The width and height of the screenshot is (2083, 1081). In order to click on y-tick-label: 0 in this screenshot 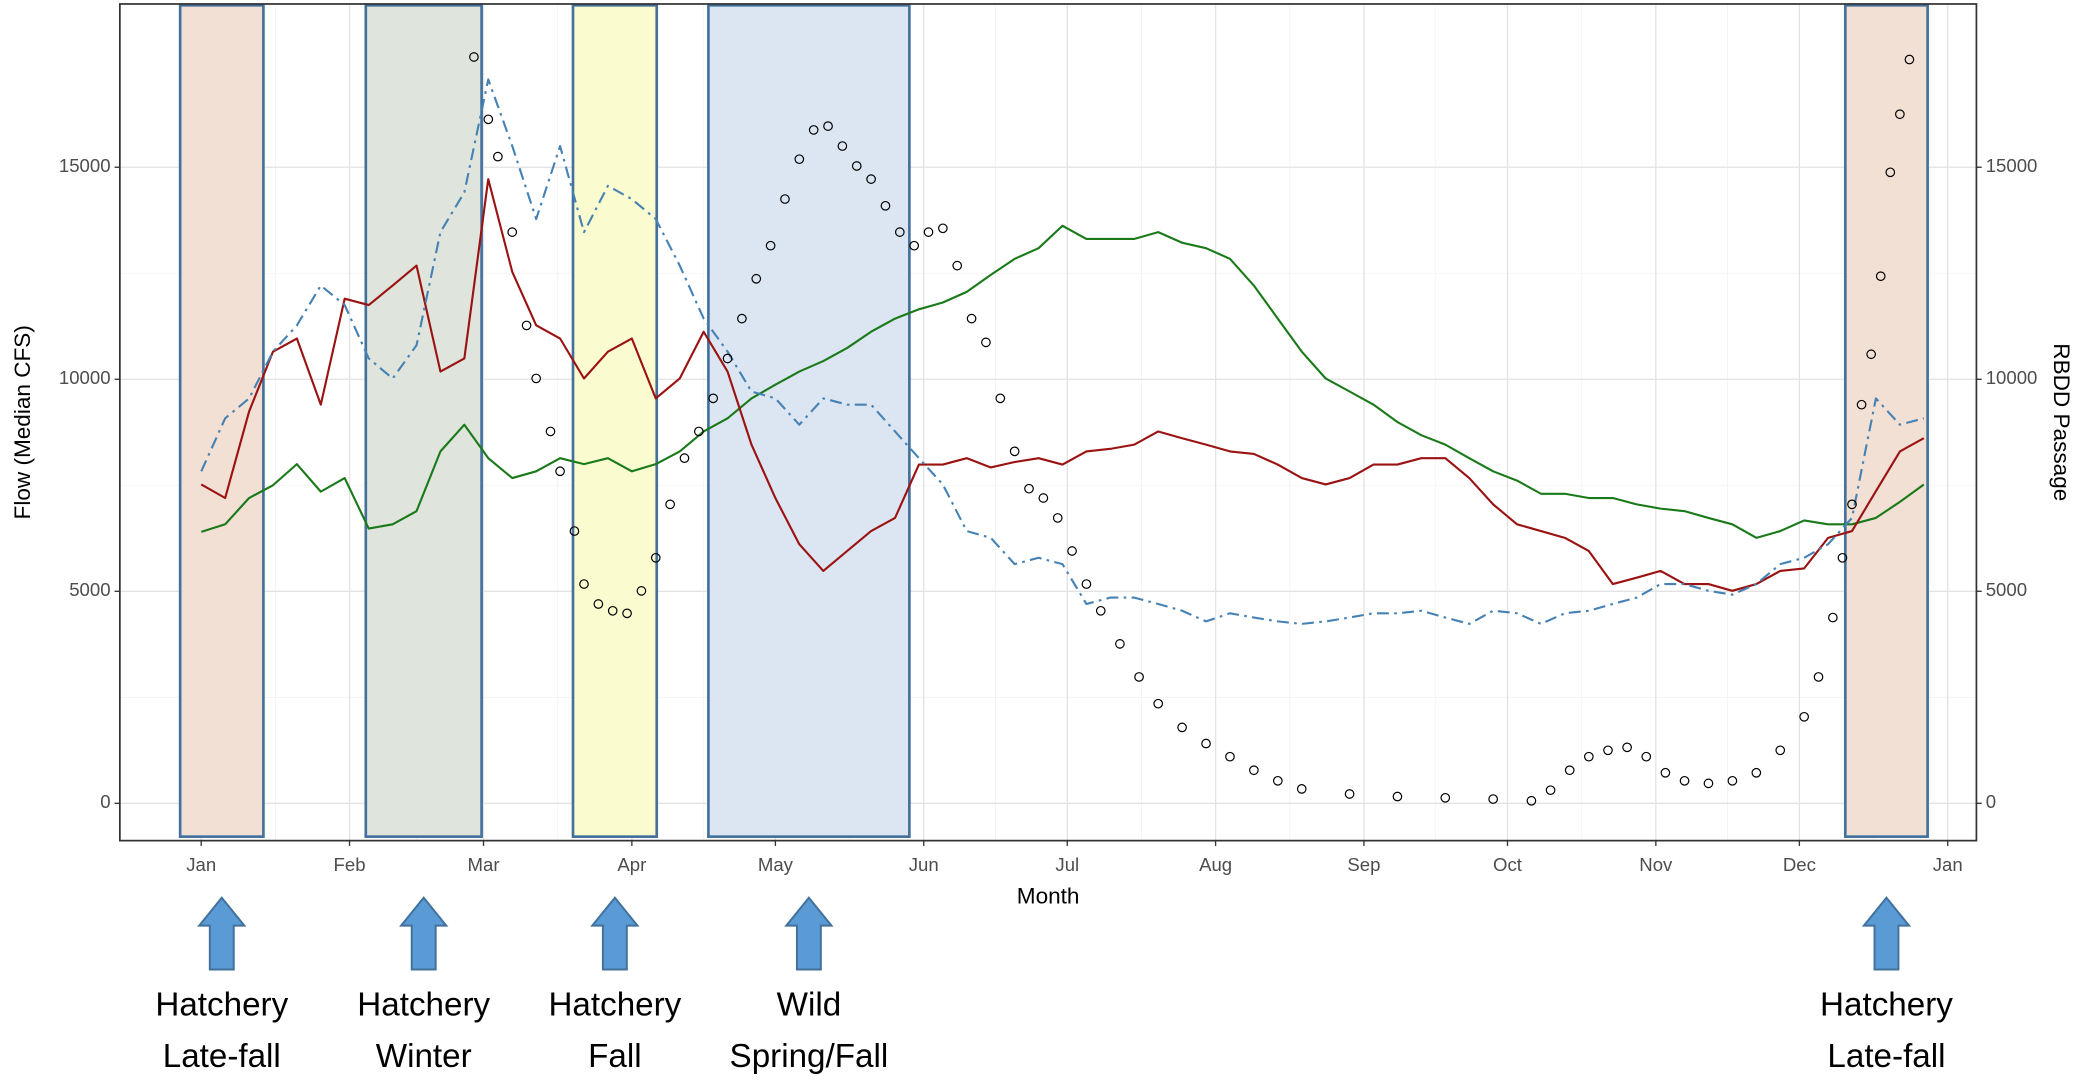, I will do `click(105, 801)`.